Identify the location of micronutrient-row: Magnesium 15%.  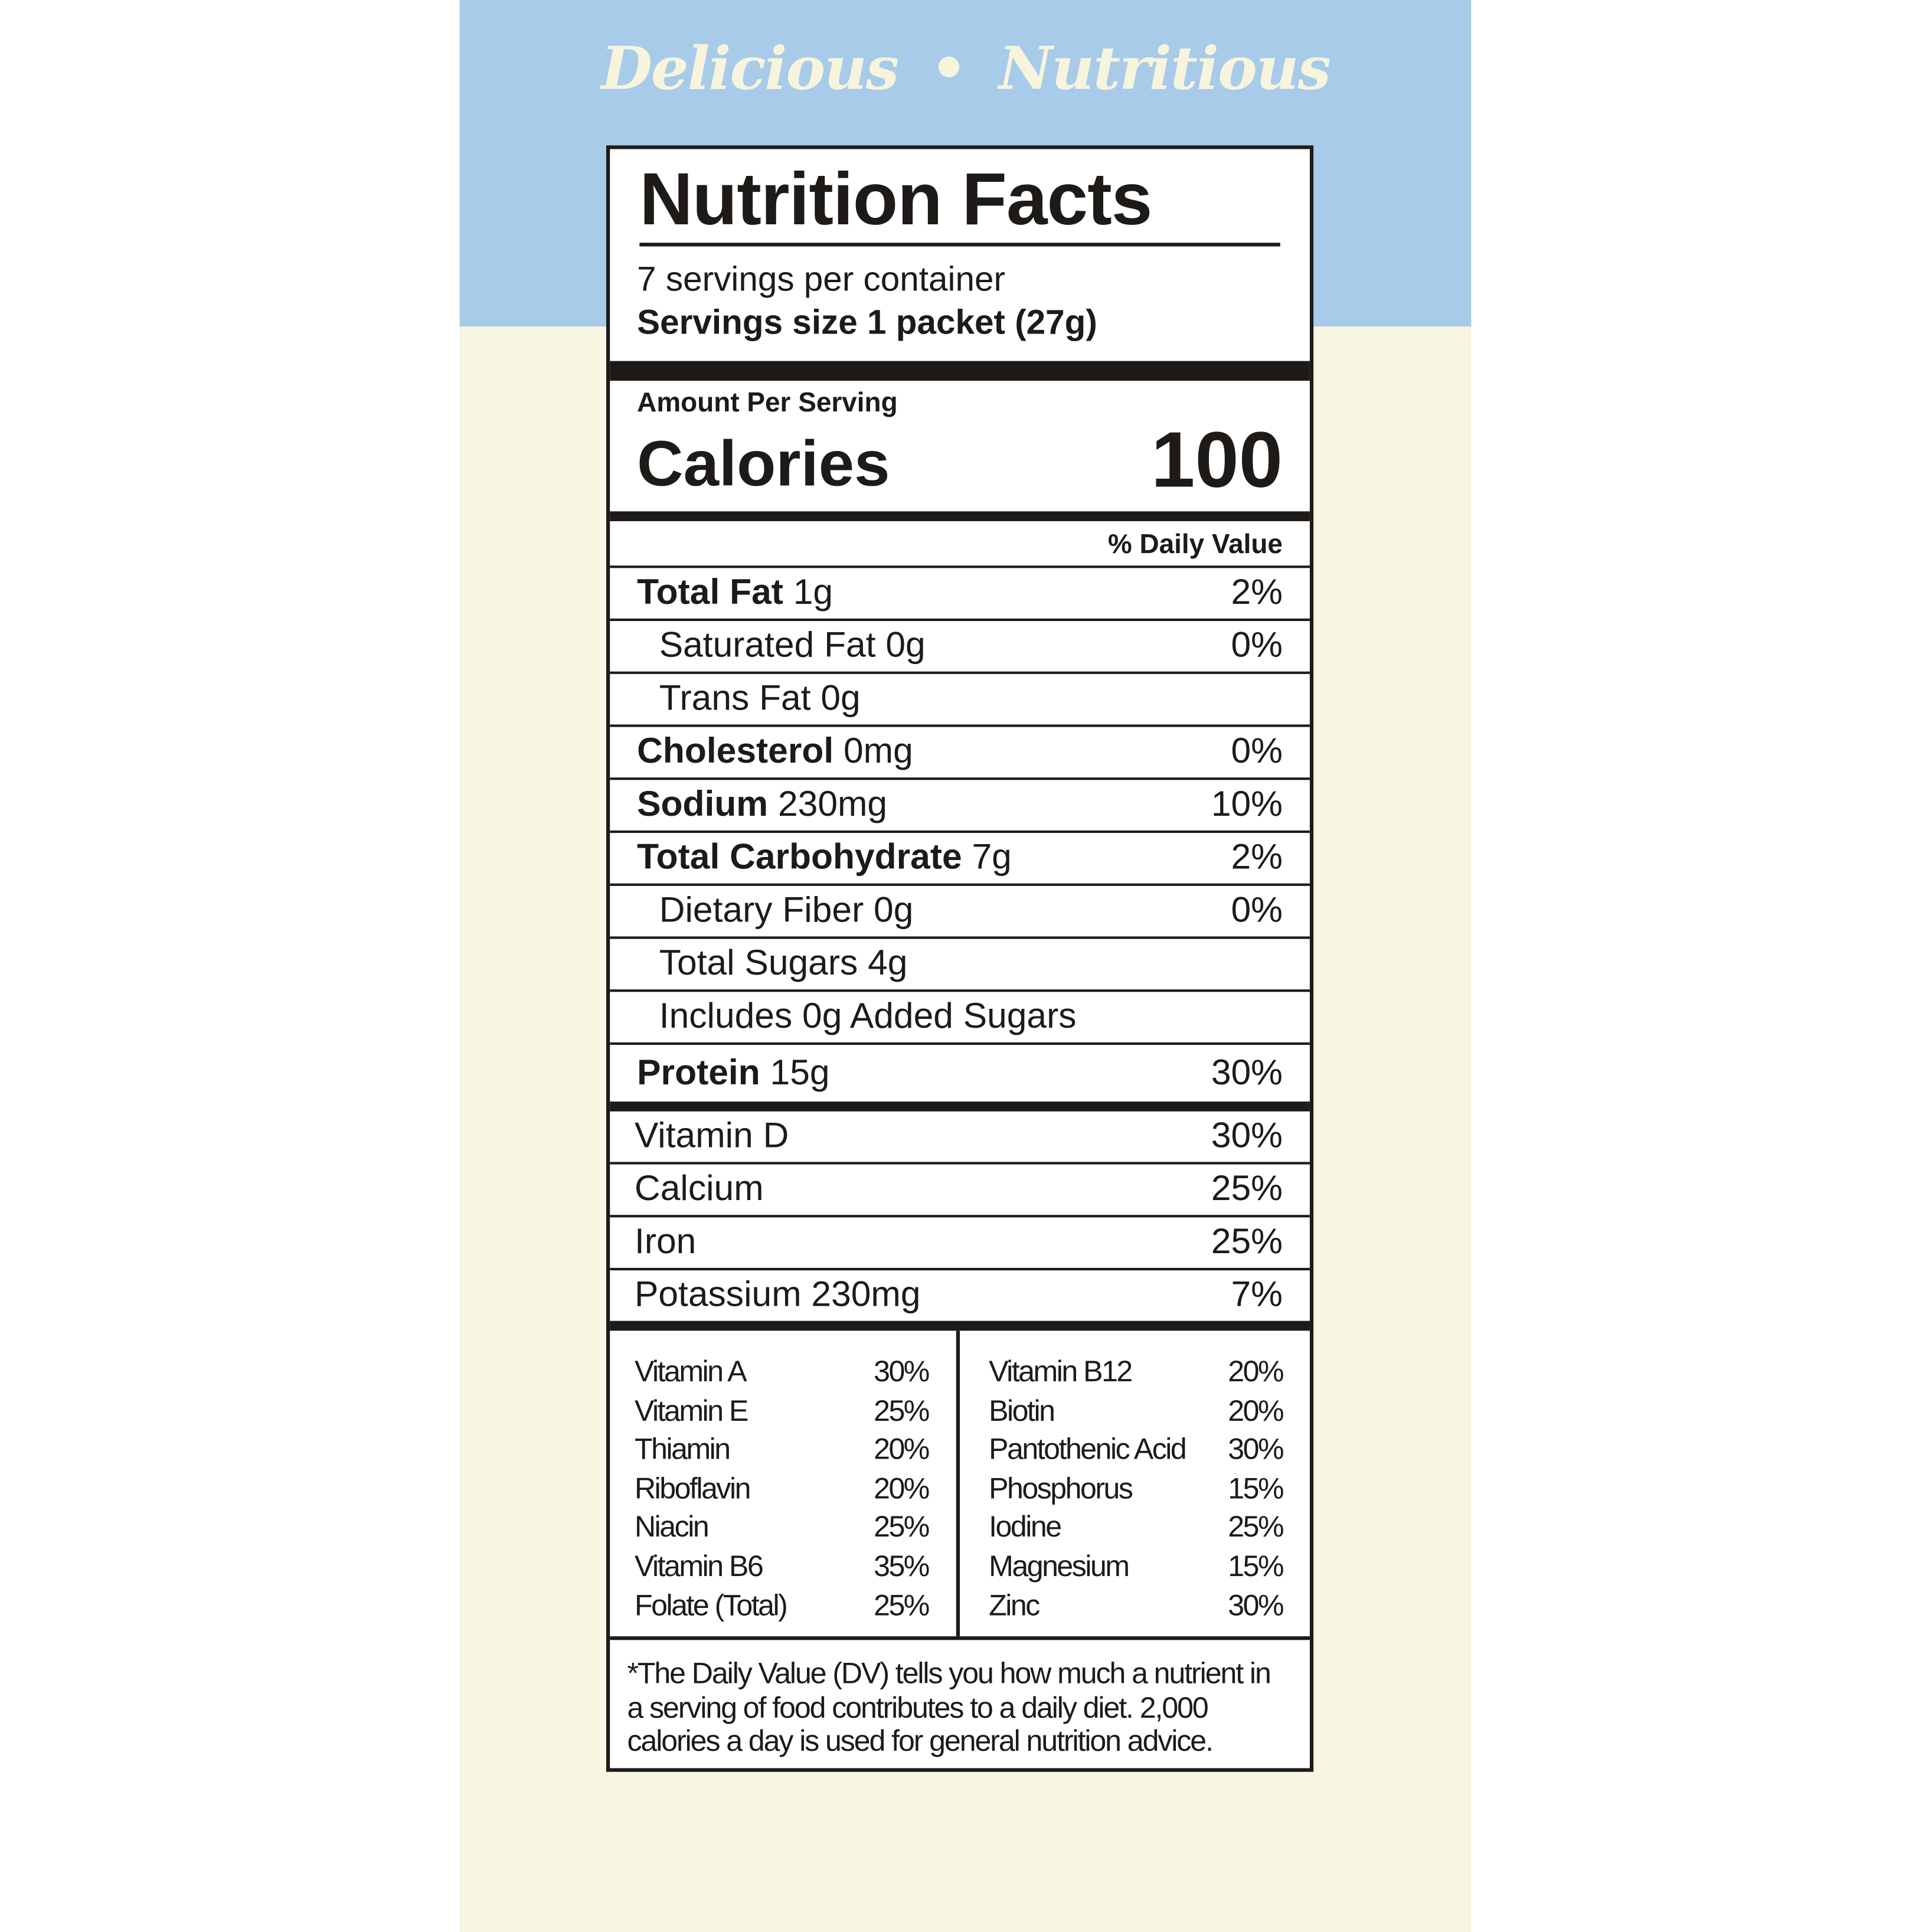
(1136, 1567).